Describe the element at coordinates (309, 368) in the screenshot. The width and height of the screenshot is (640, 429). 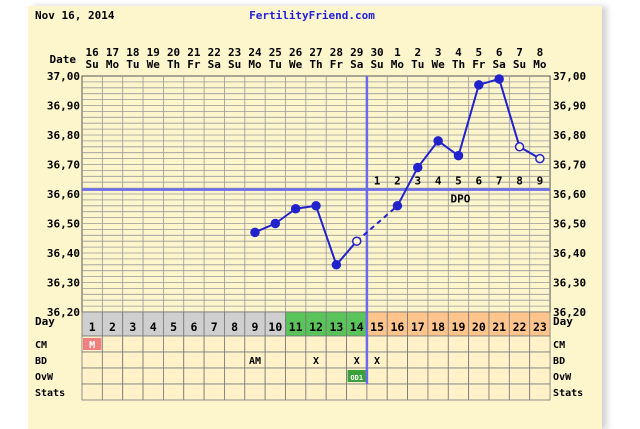
I see `observation-rows: CM CM M BD BD AM X X X OvW OvW OD1 Stats Stats` at that location.